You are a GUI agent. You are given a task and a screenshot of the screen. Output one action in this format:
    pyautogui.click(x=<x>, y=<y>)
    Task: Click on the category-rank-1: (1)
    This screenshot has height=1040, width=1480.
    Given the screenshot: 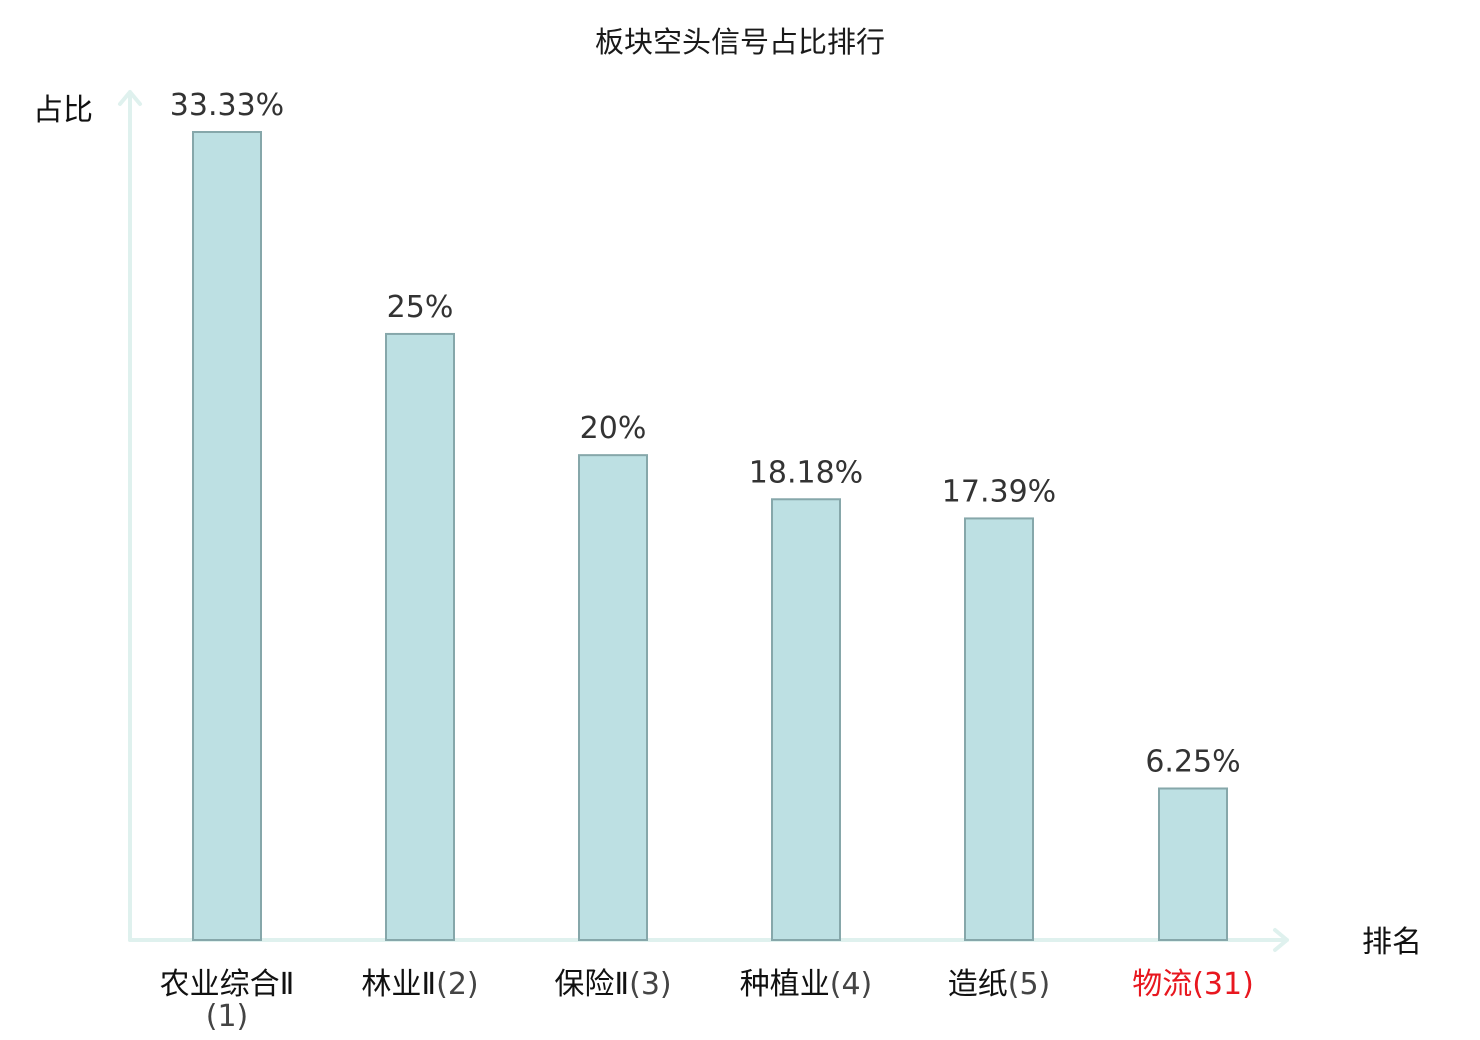 What is the action you would take?
    pyautogui.click(x=227, y=1016)
    